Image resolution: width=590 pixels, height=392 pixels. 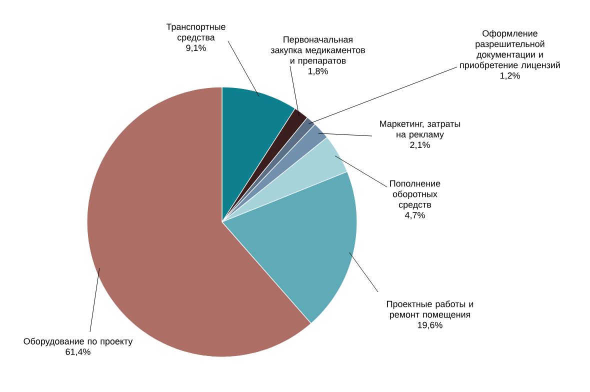 I want to click on slice-label: Пополнение оборотных средств, so click(x=415, y=195).